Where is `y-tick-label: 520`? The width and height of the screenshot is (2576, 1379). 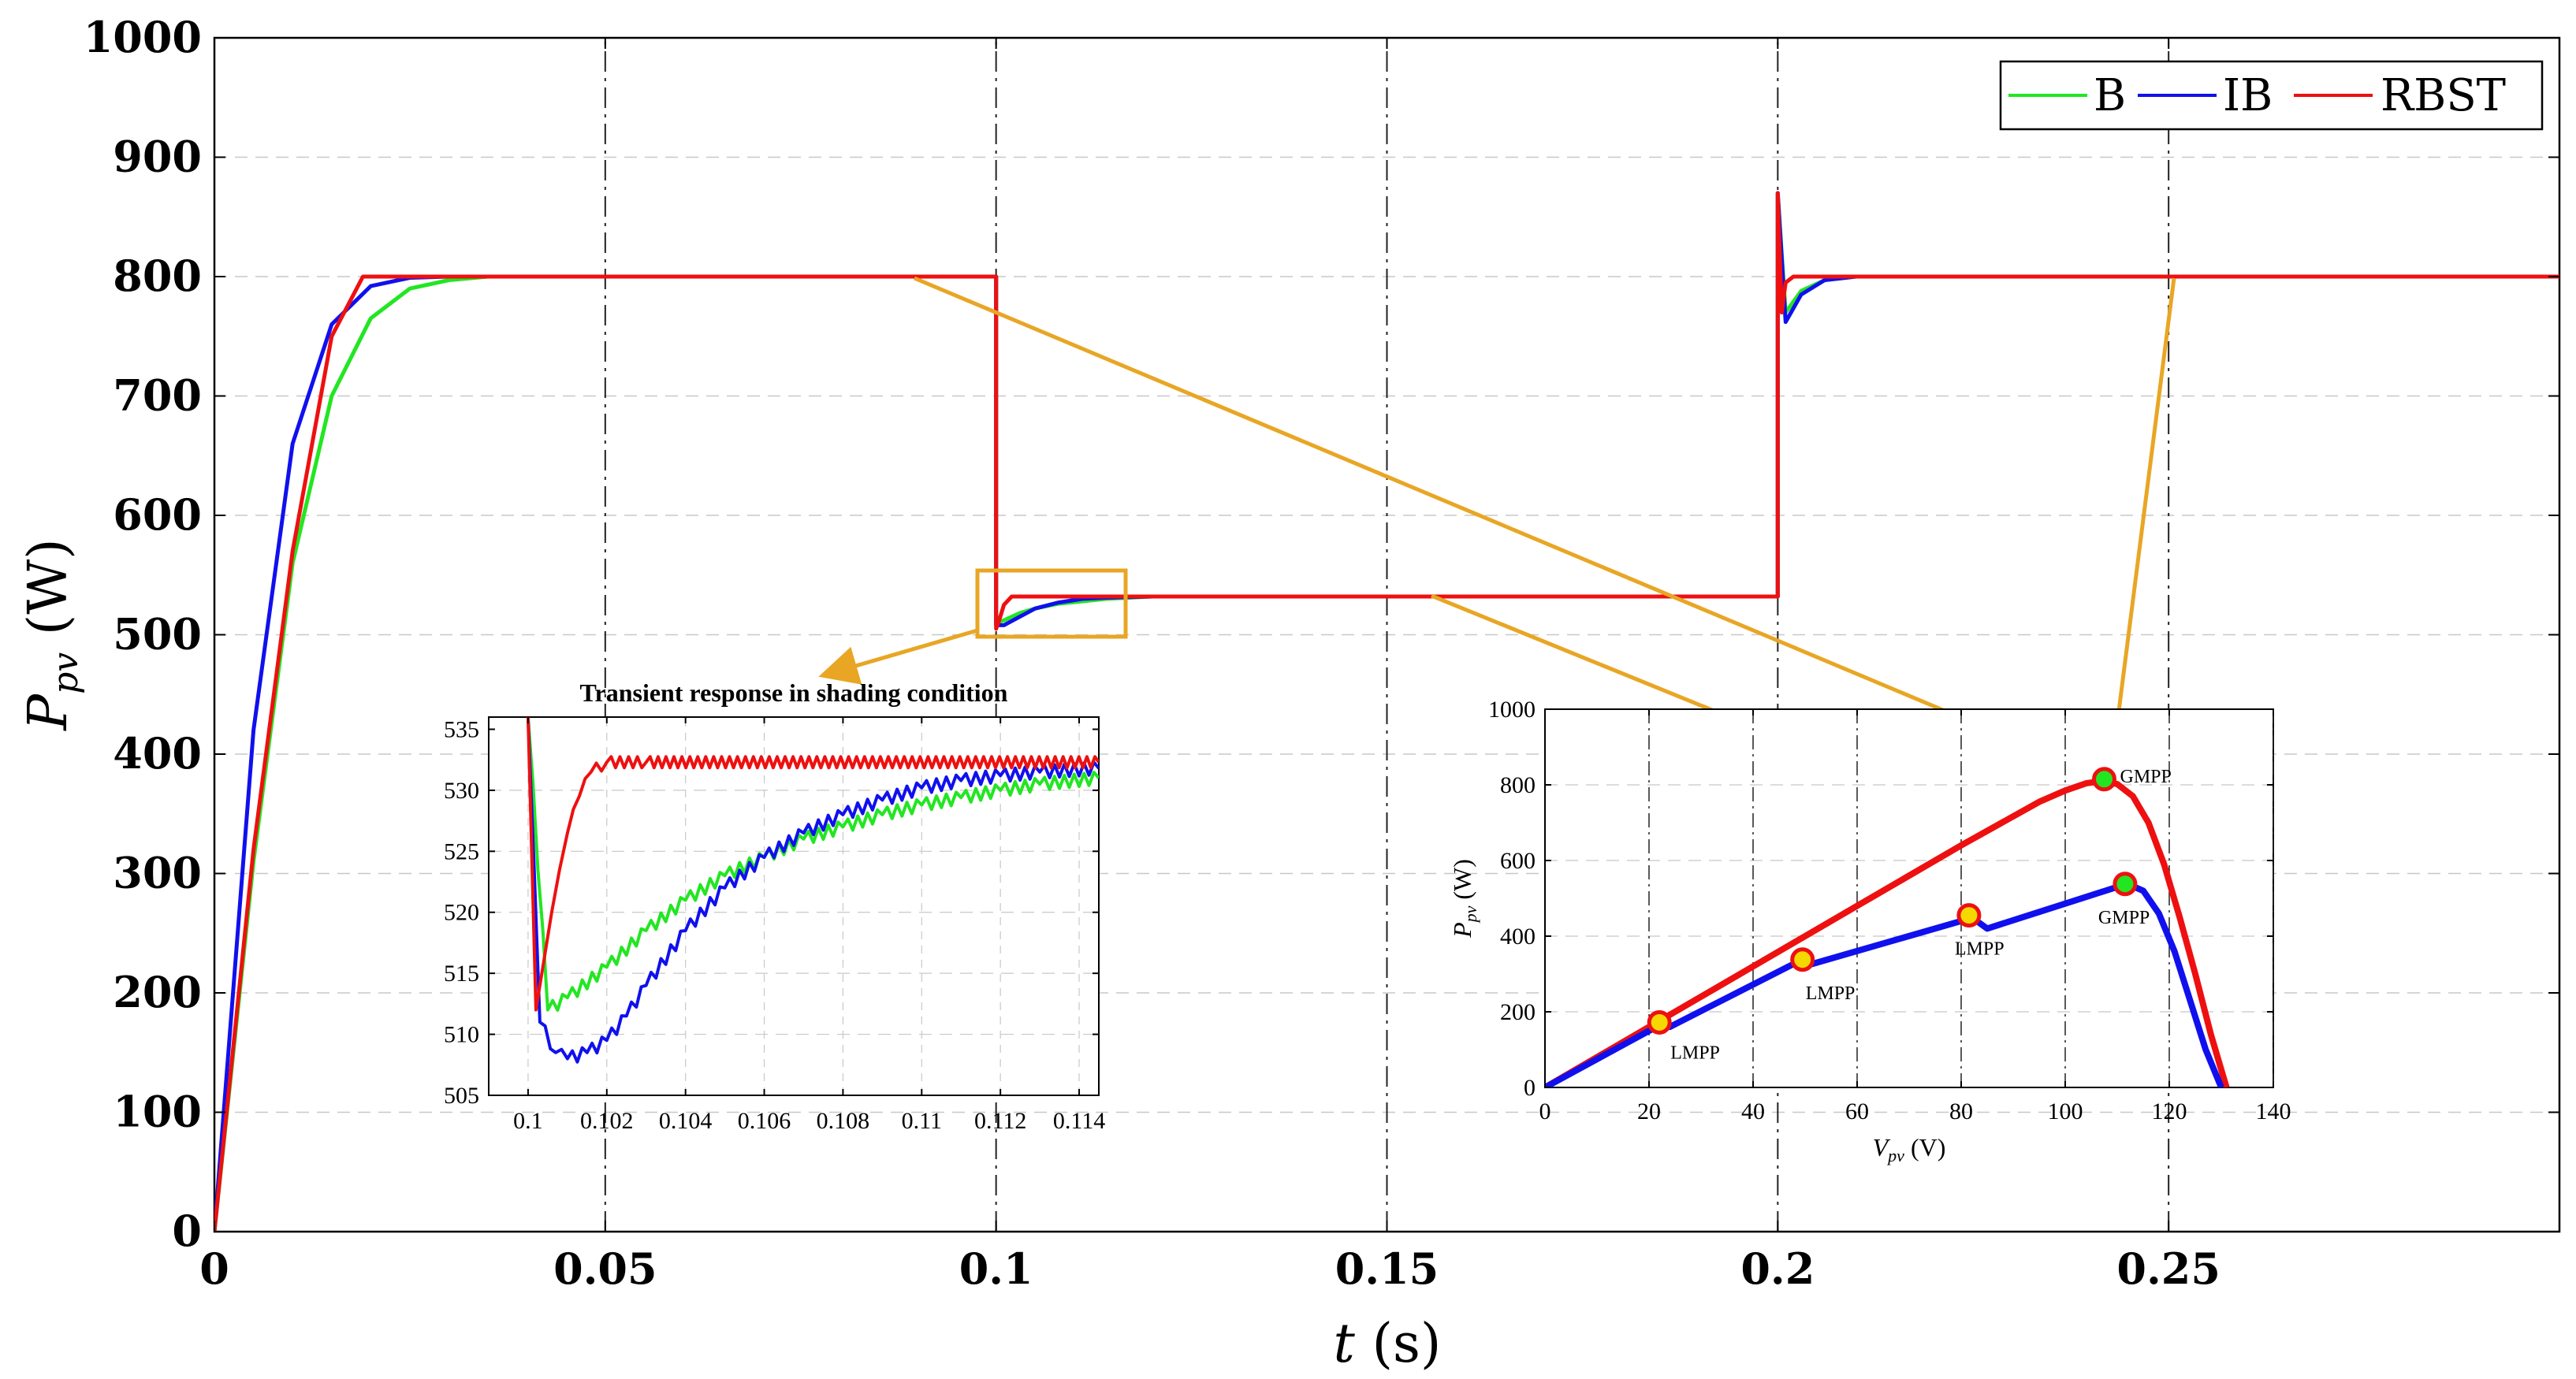
y-tick-label: 520 is located at coordinates (461, 913).